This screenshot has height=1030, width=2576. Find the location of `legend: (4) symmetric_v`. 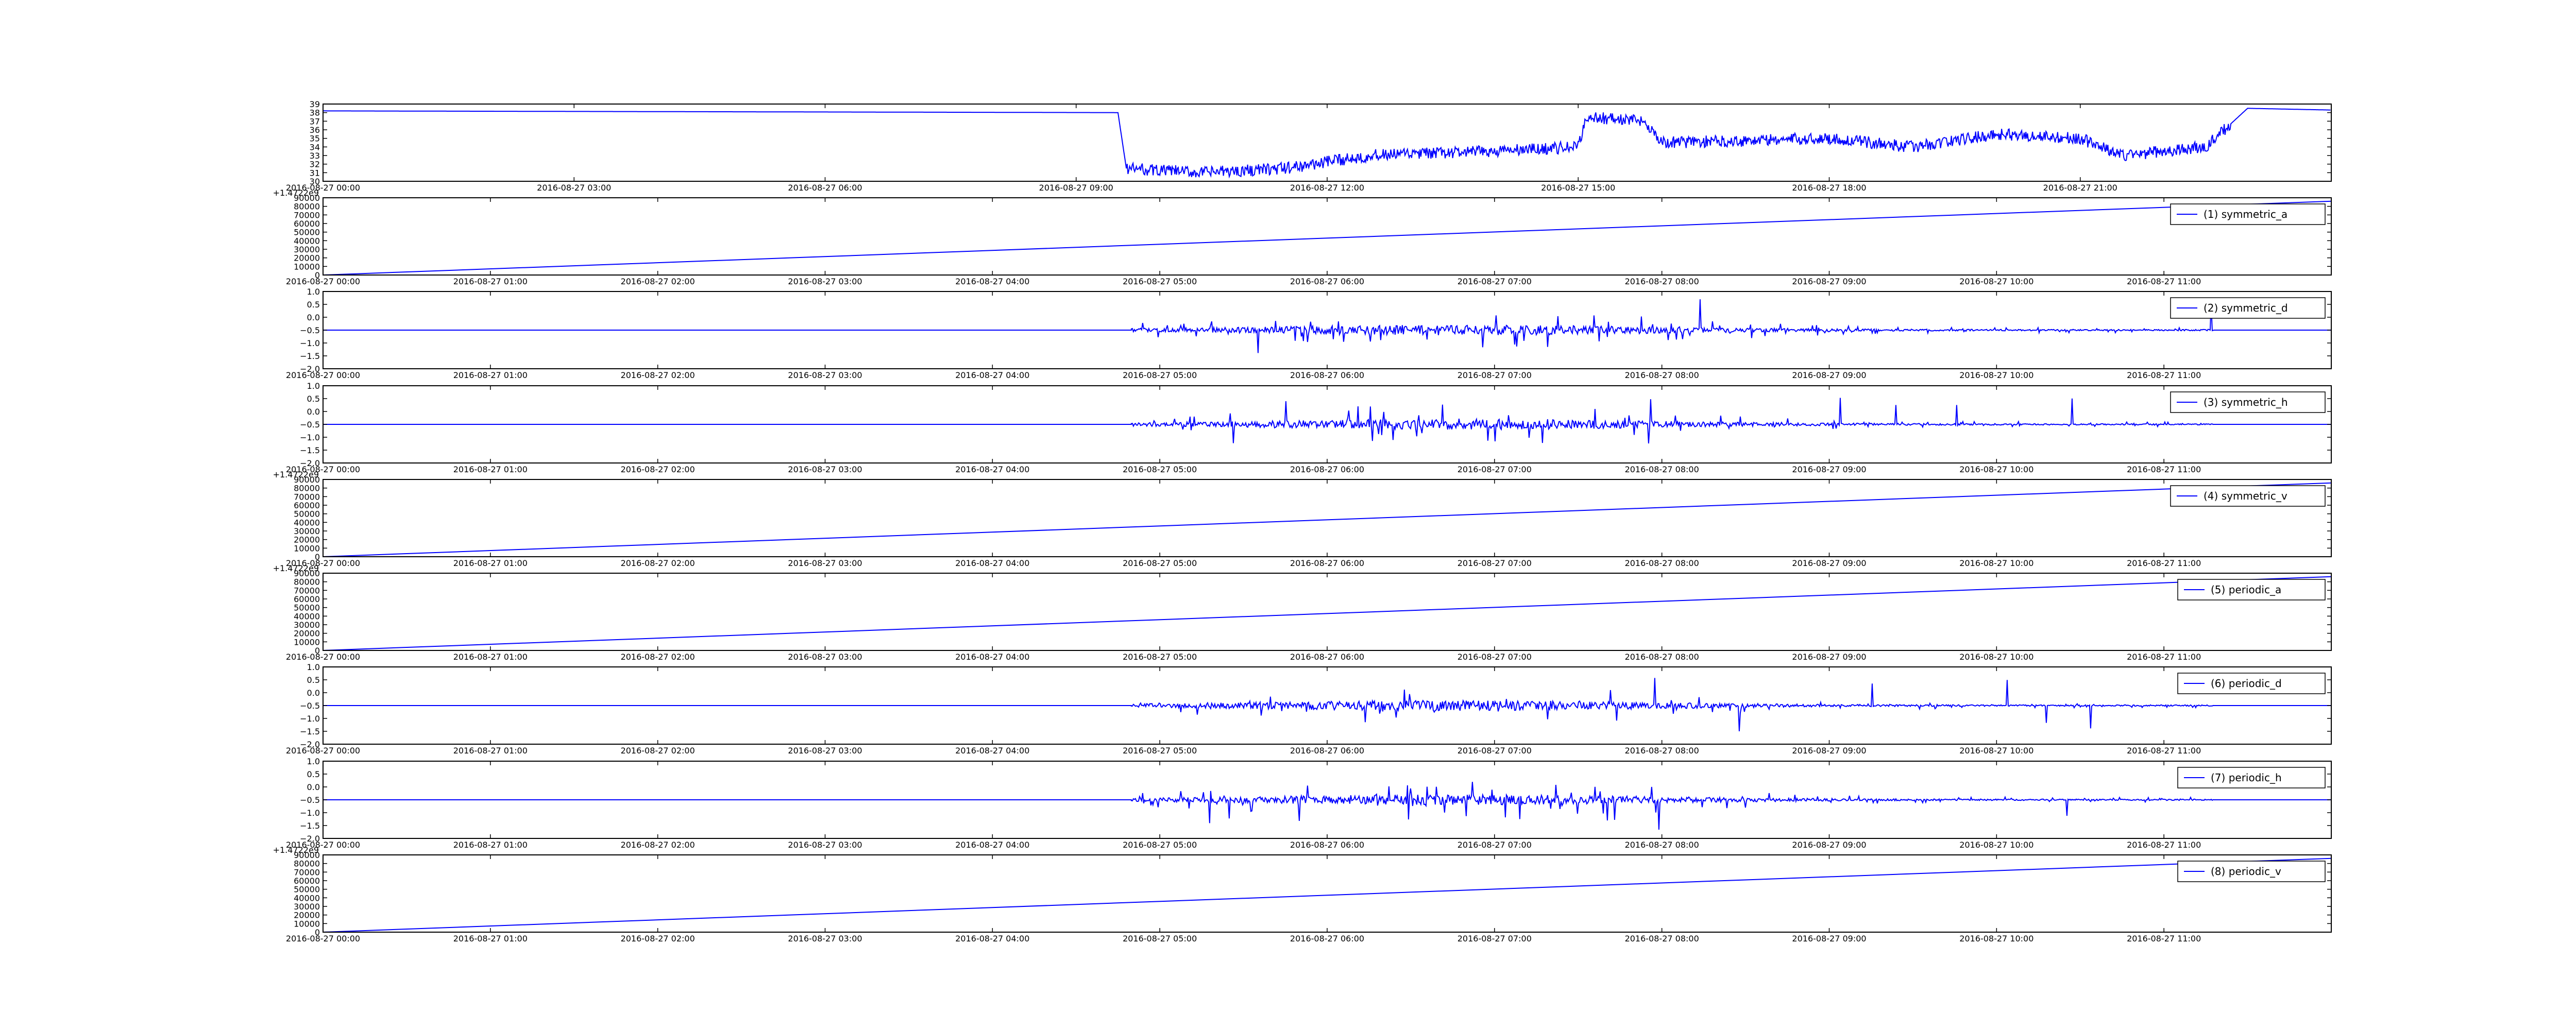

legend: (4) symmetric_v is located at coordinates (2248, 496).